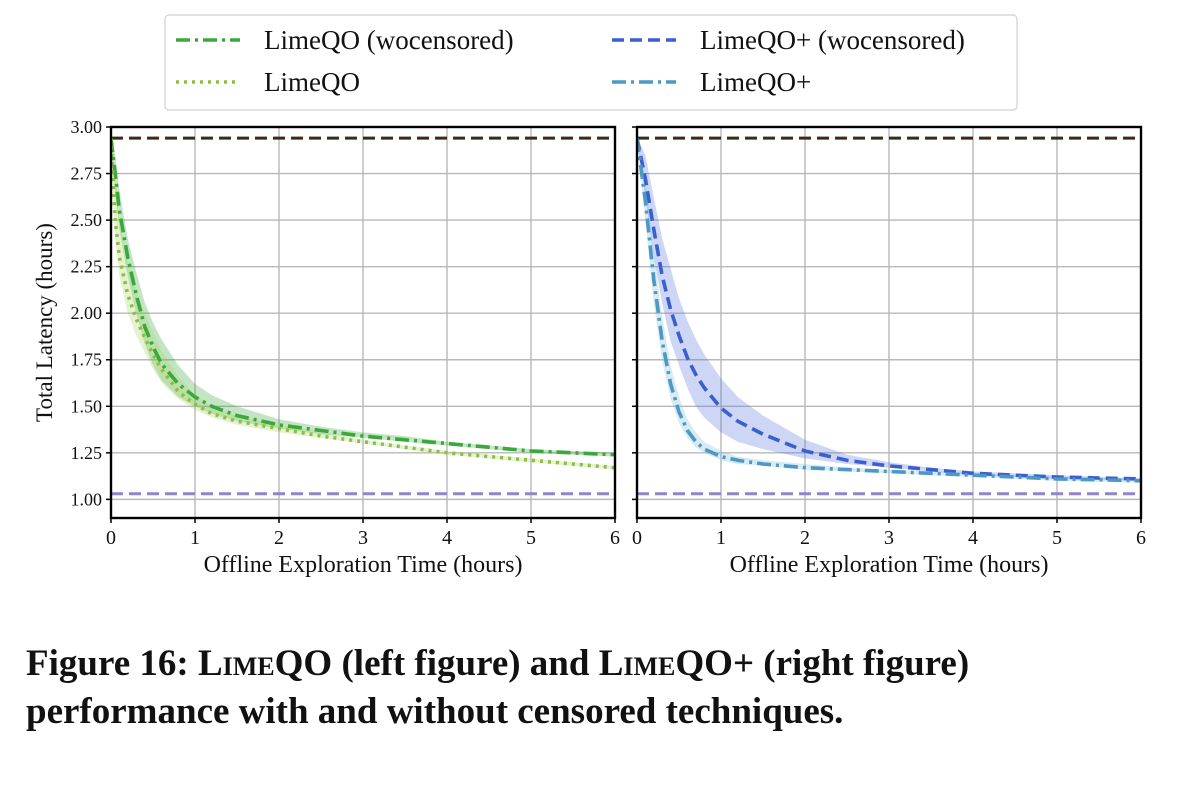  What do you see at coordinates (87, 313) in the screenshot?
I see `y-tick-label: 2.00` at bounding box center [87, 313].